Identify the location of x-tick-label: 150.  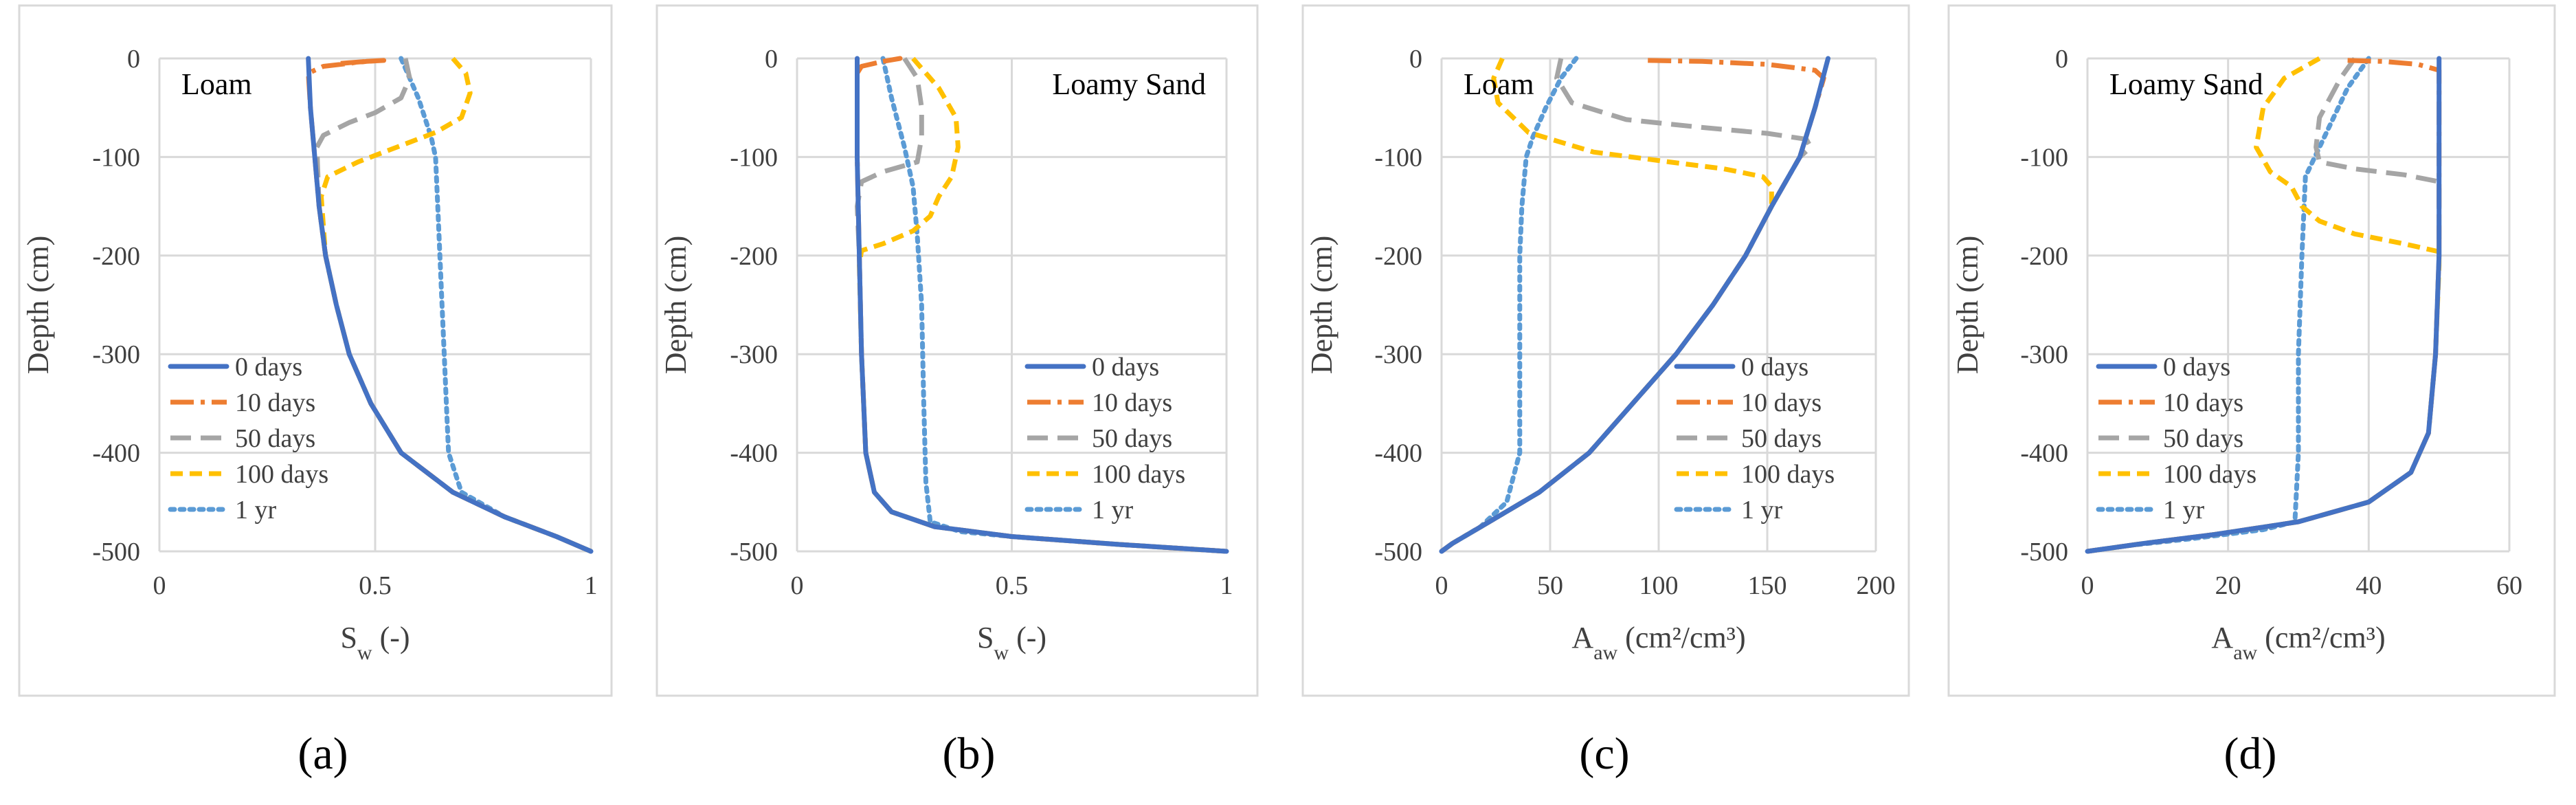
(1767, 585).